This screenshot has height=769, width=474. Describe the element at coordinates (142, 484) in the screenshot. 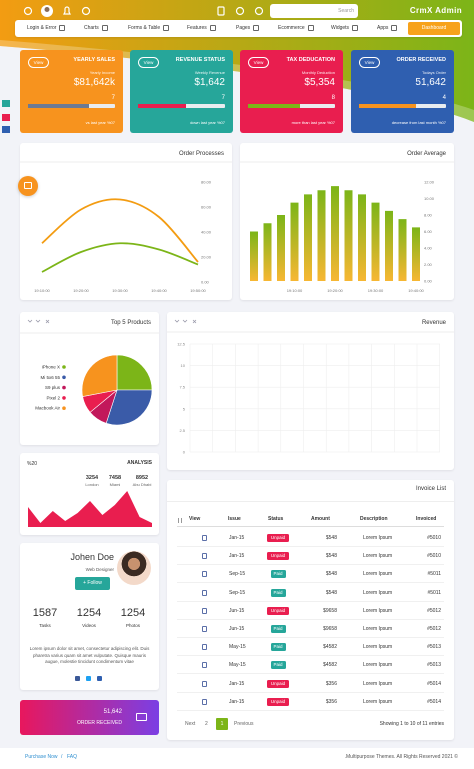

I see `stat-label: Abu Dhabi` at that location.